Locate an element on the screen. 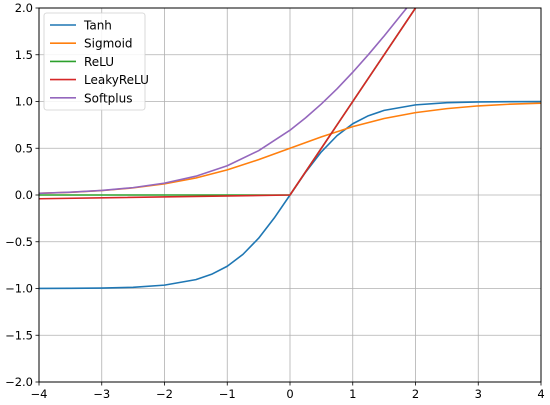 The height and width of the screenshot is (405, 550). x-tick-label: 3 is located at coordinates (478, 394).